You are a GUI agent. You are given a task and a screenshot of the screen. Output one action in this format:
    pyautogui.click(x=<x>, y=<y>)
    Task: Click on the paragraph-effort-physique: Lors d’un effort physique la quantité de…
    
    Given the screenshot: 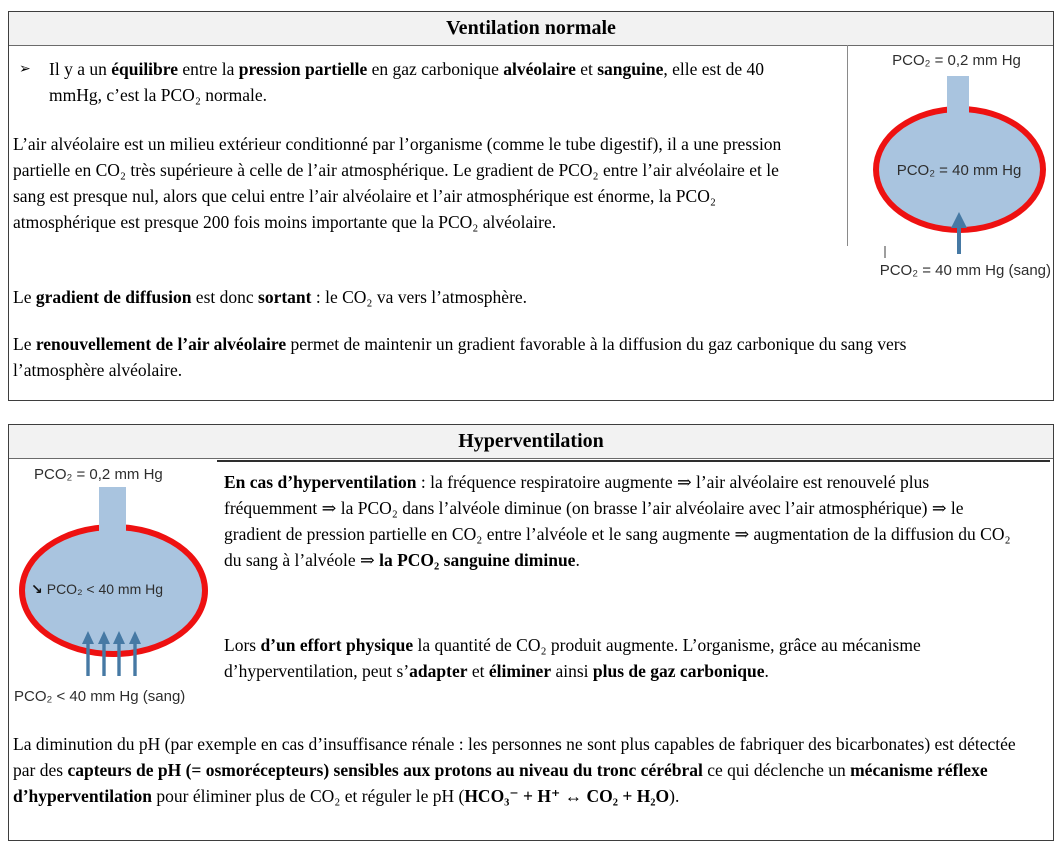 What is the action you would take?
    pyautogui.click(x=572, y=658)
    